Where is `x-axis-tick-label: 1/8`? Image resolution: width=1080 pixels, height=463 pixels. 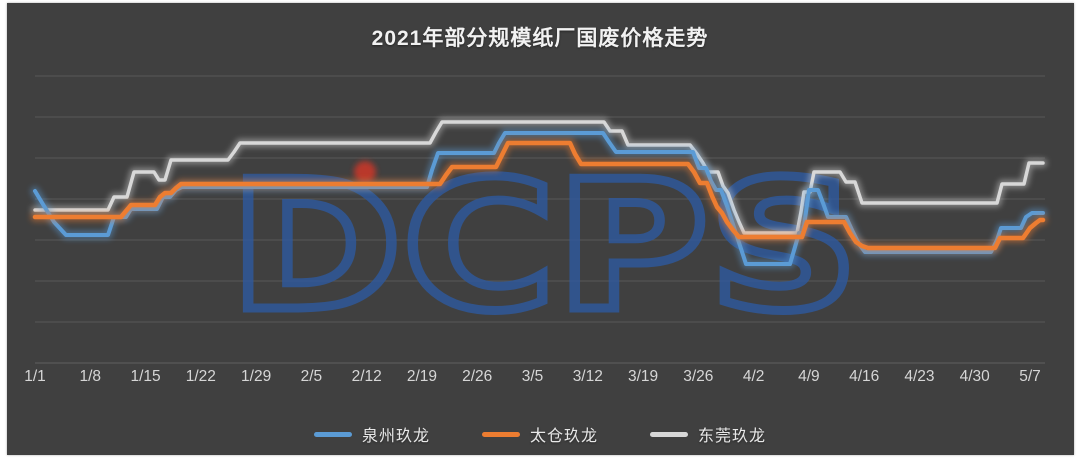
x-axis-tick-label: 1/8 is located at coordinates (90, 376).